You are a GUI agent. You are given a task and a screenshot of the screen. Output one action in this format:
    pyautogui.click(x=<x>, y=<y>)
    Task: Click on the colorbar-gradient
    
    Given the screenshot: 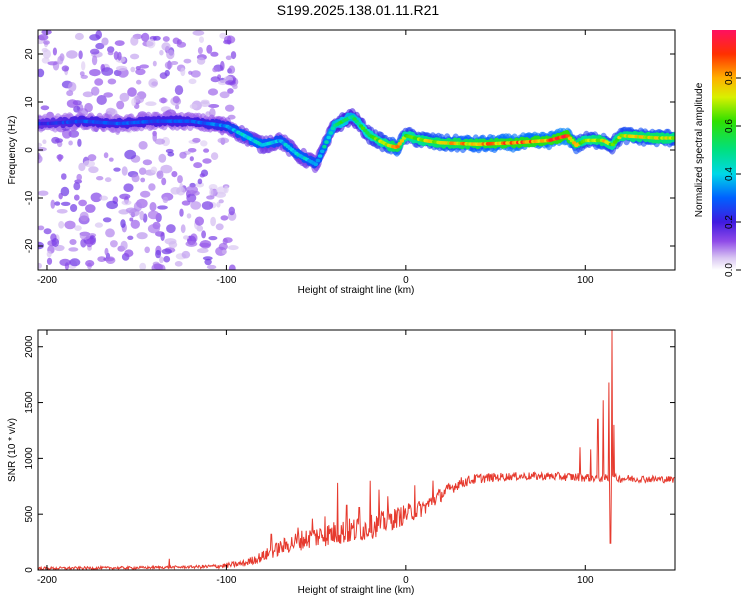 What is the action you would take?
    pyautogui.click(x=724, y=150)
    